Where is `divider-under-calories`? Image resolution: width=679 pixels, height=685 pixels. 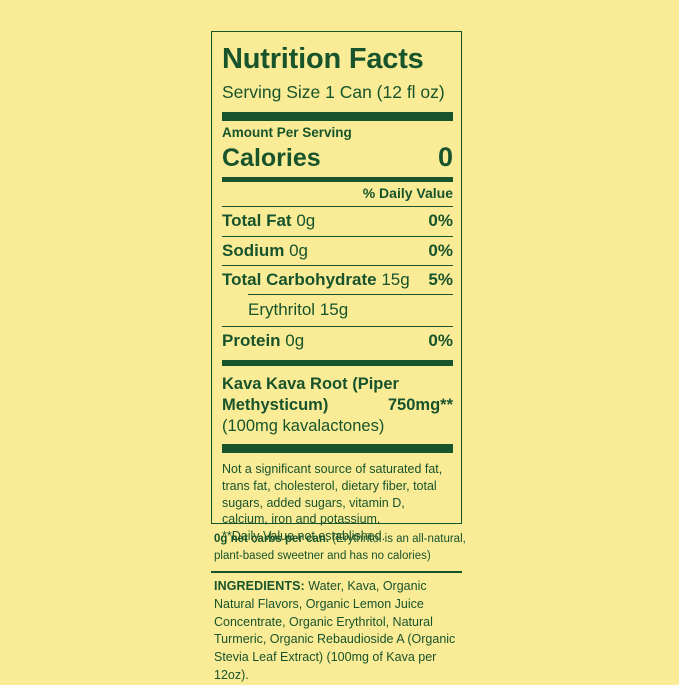 divider-under-calories is located at coordinates (337, 180).